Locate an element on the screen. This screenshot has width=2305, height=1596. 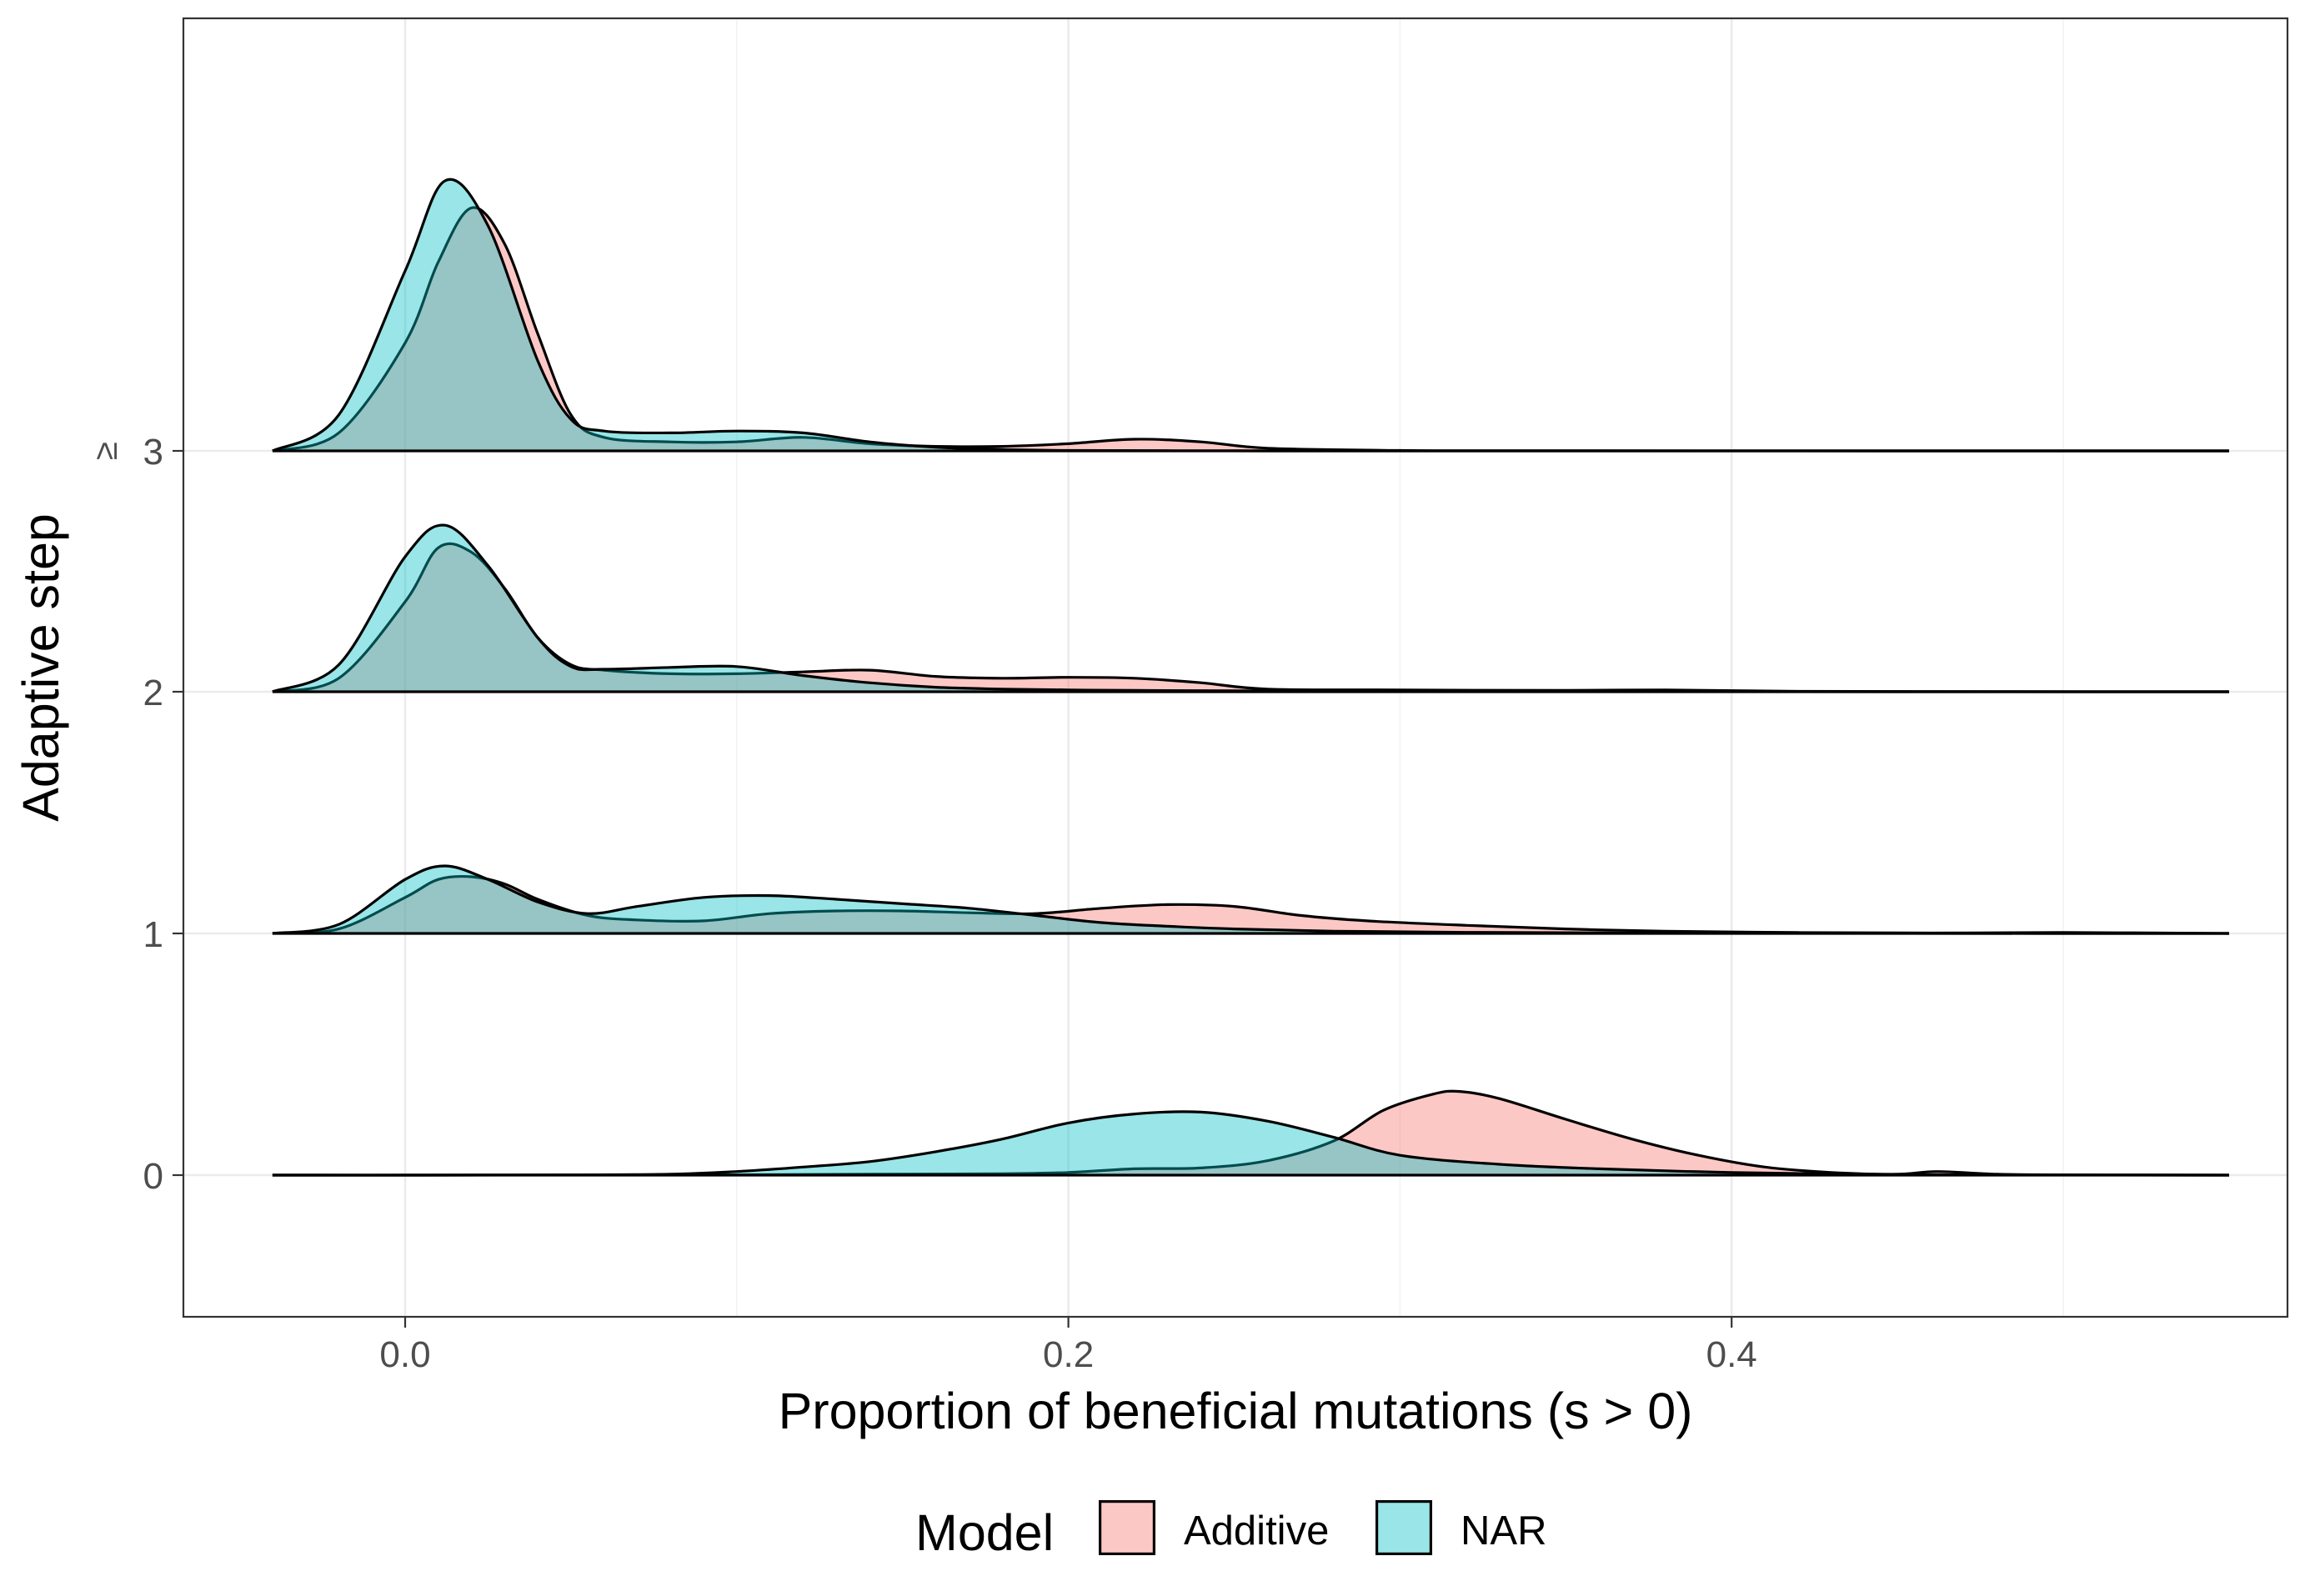
legend-label: Additive is located at coordinates (1256, 1530).